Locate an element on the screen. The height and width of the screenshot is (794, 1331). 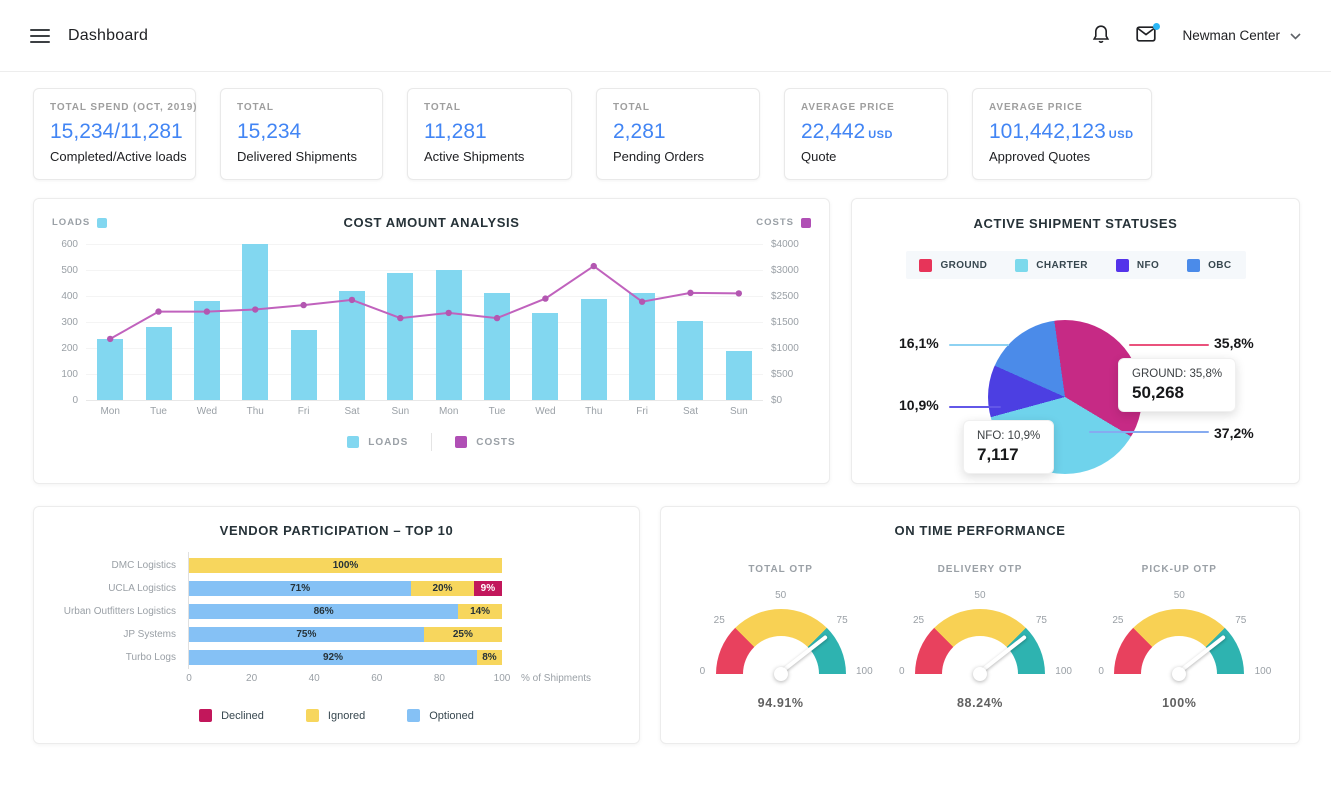
segment-ignored: 25% is located at coordinates (462, 634).